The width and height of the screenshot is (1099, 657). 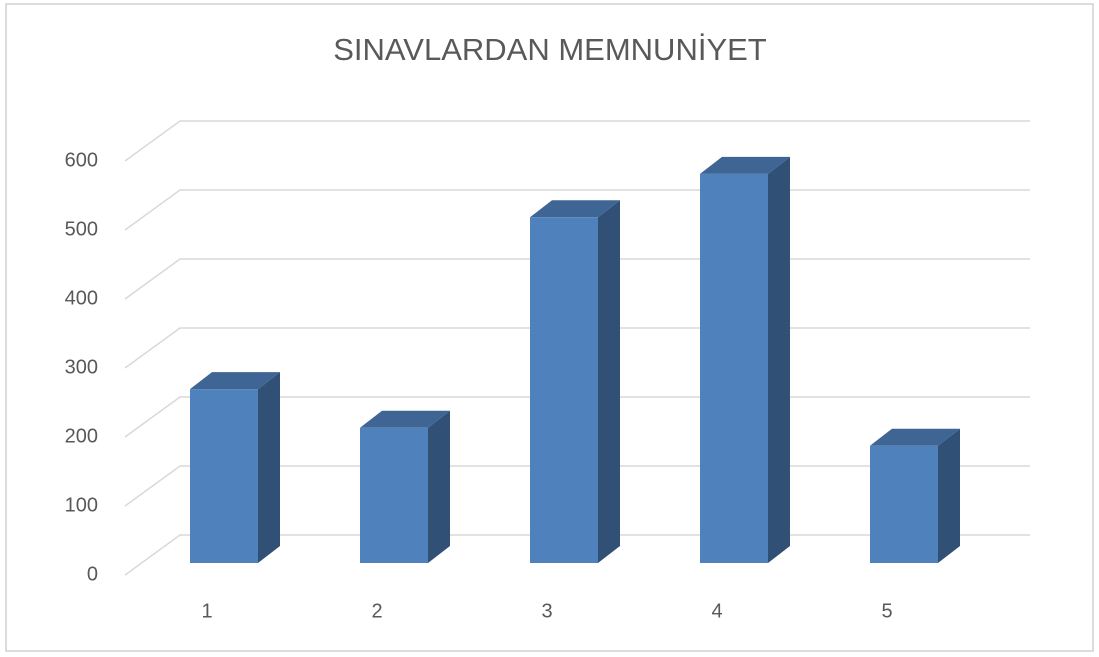 I want to click on x-tick-label: 5, so click(x=886, y=611).